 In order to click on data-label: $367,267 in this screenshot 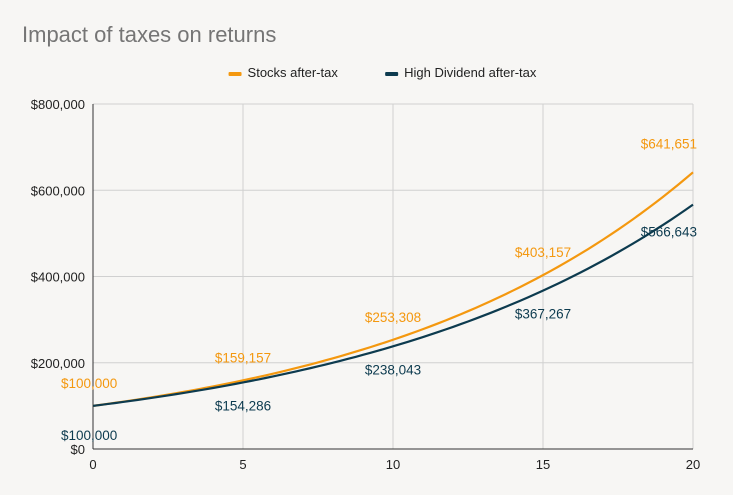, I will do `click(543, 314)`.